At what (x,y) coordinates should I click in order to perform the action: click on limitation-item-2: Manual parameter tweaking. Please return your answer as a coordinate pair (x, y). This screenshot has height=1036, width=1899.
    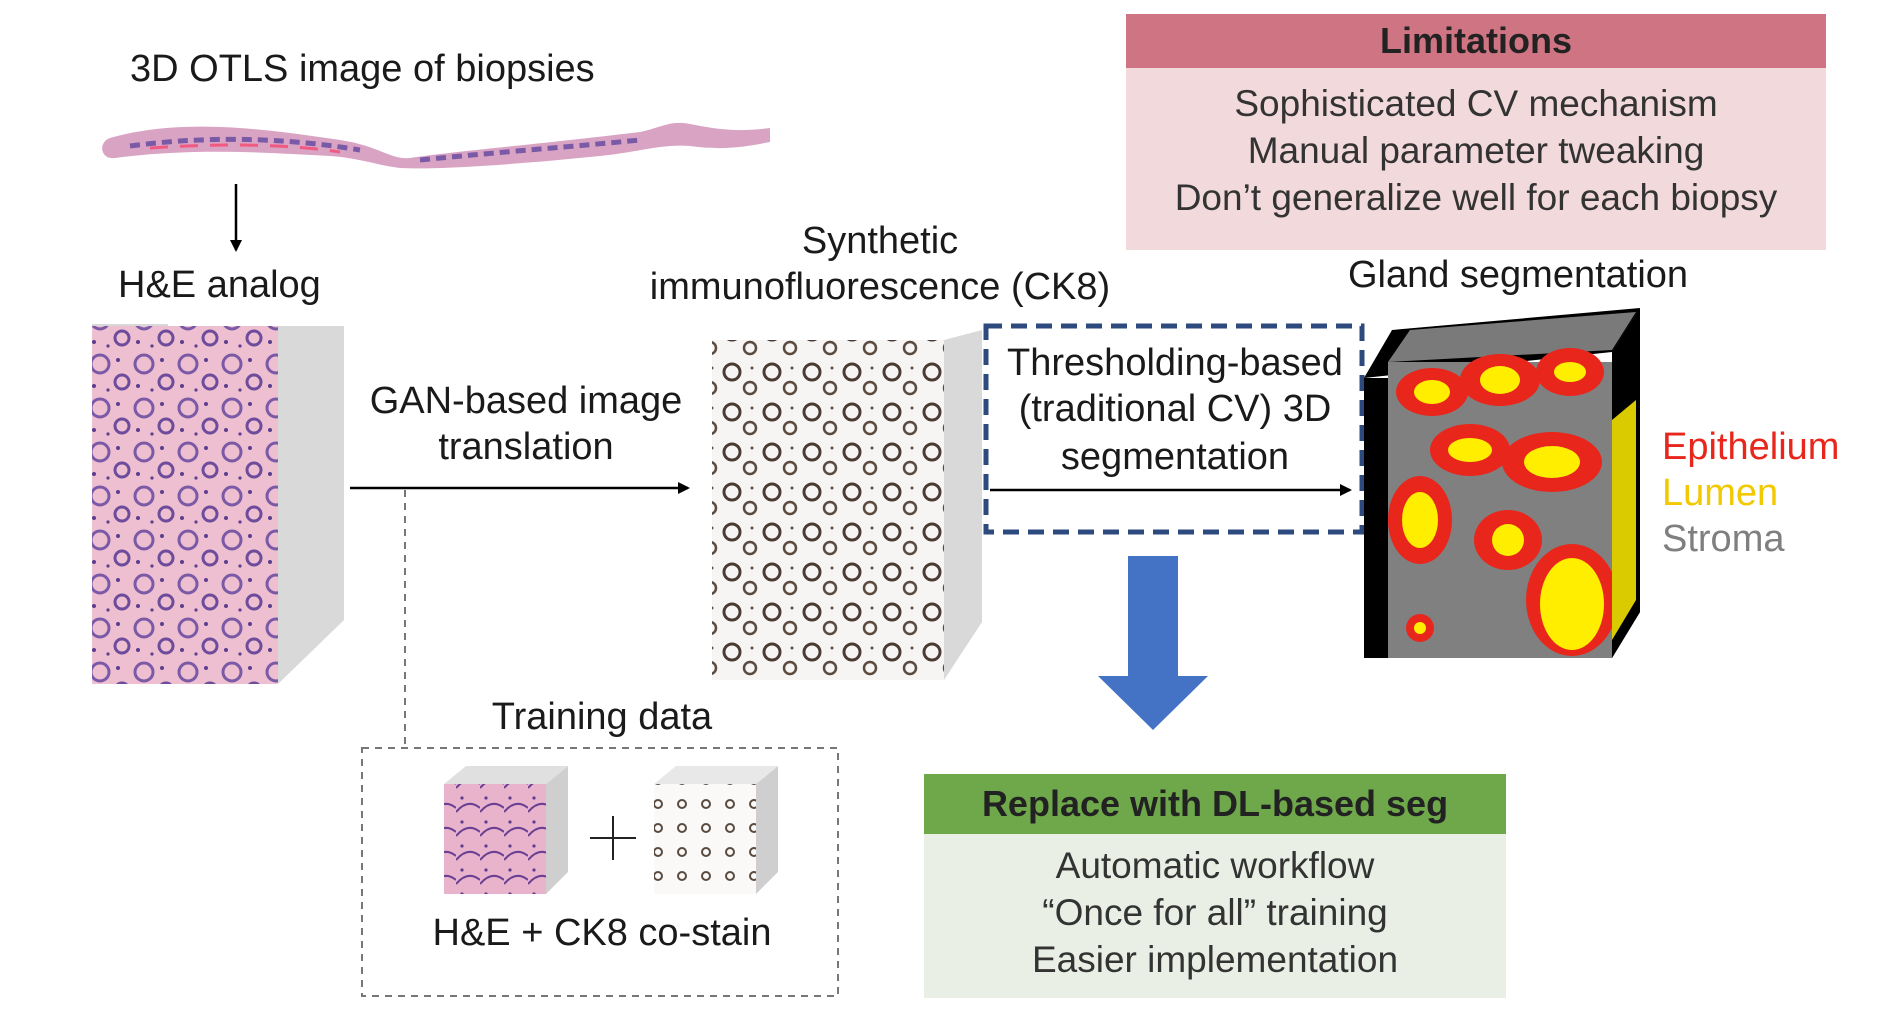
    Looking at the image, I should click on (1476, 150).